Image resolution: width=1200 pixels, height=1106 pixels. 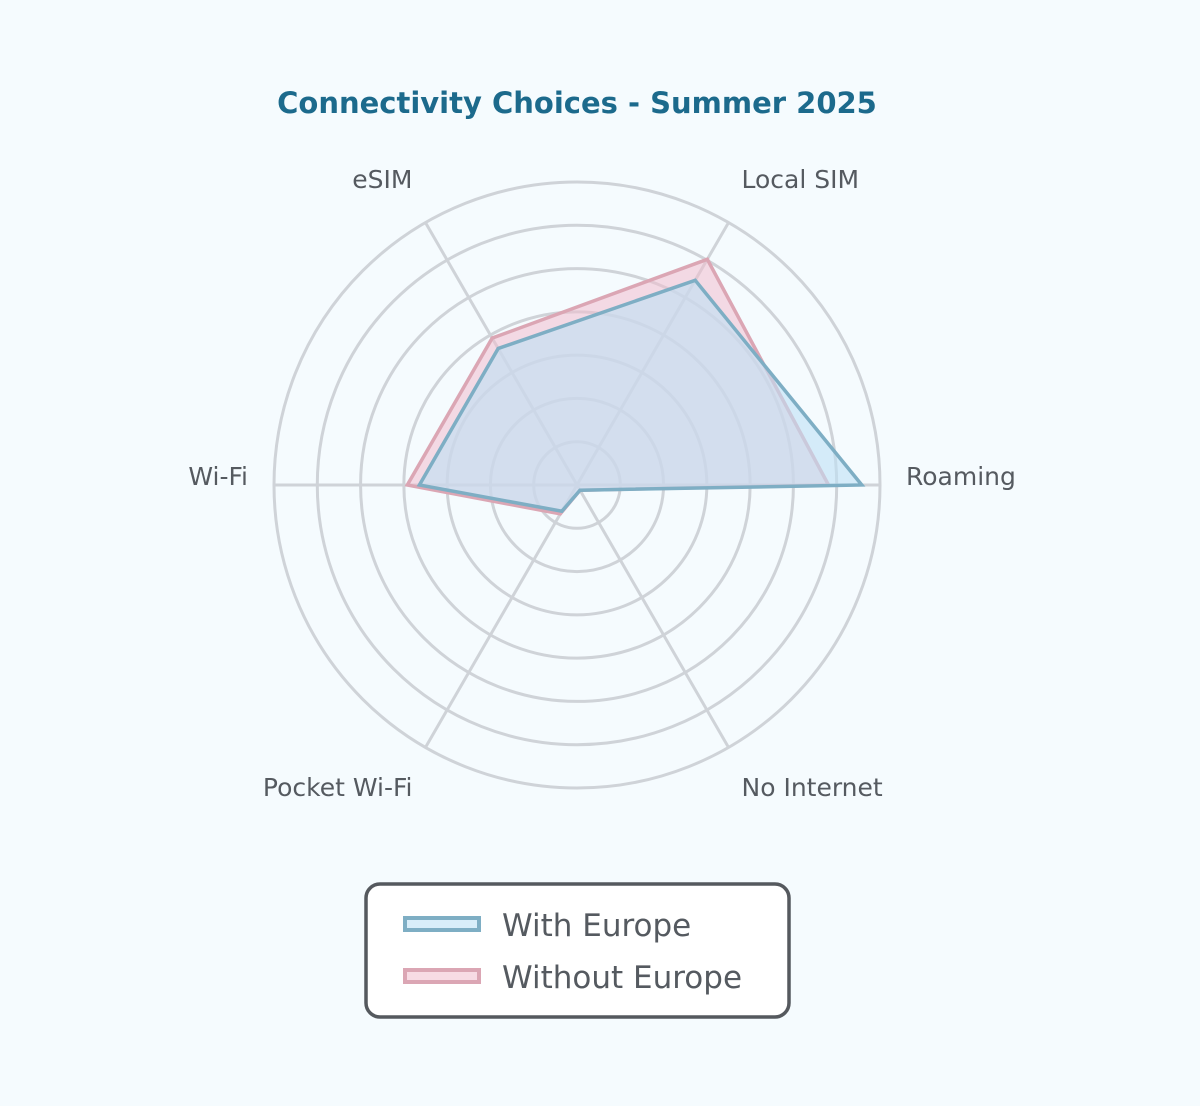 What do you see at coordinates (622, 978) in the screenshot?
I see `legend-label-without-europe: Without Europe` at bounding box center [622, 978].